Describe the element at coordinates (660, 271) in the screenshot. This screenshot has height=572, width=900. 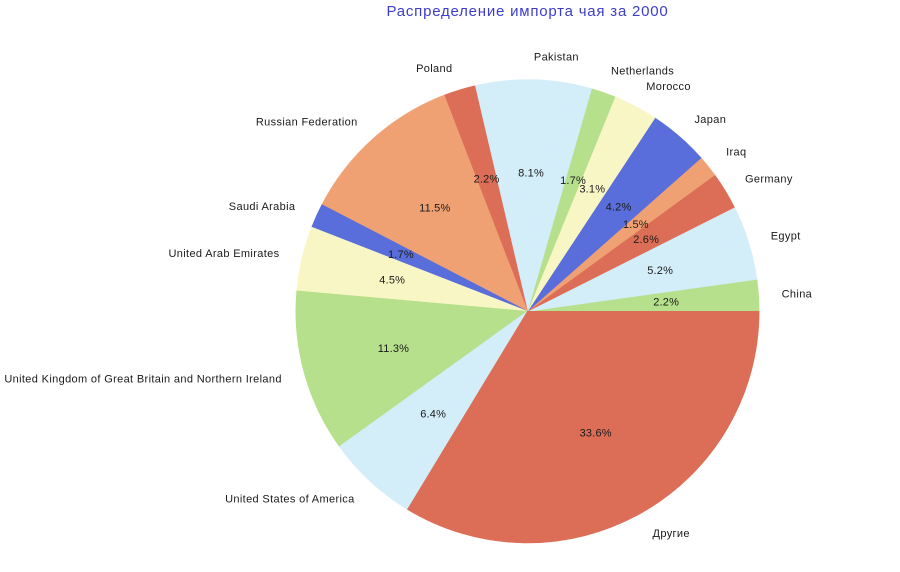
I see `svg-text: 5.2%` at that location.